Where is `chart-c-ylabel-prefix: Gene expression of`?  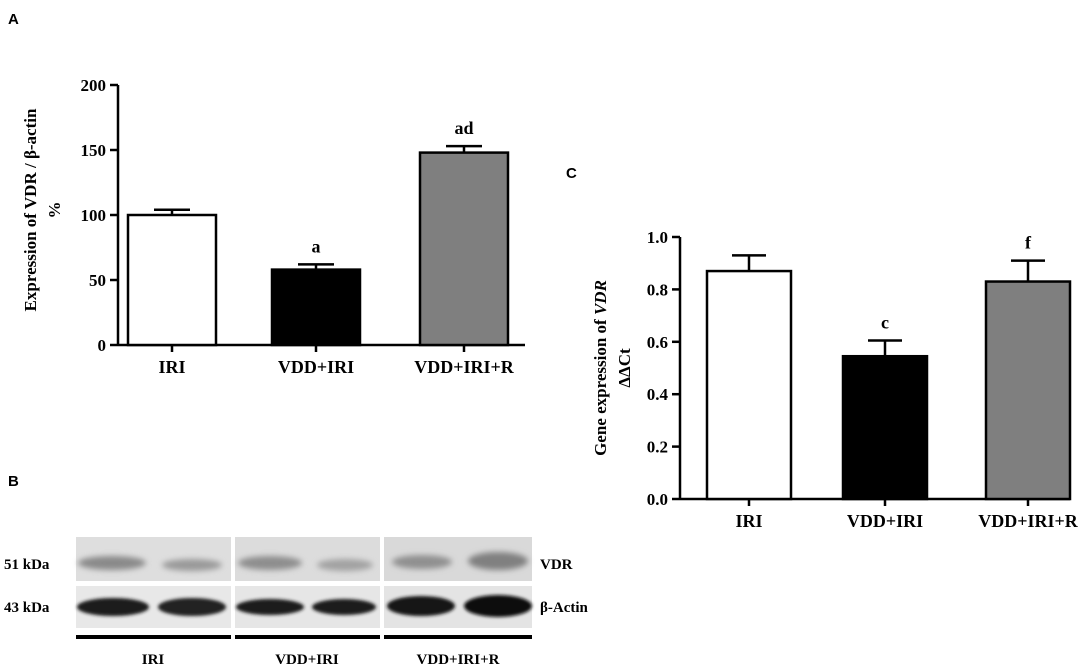
chart-c-ylabel-prefix: Gene expression of is located at coordinates (600, 385).